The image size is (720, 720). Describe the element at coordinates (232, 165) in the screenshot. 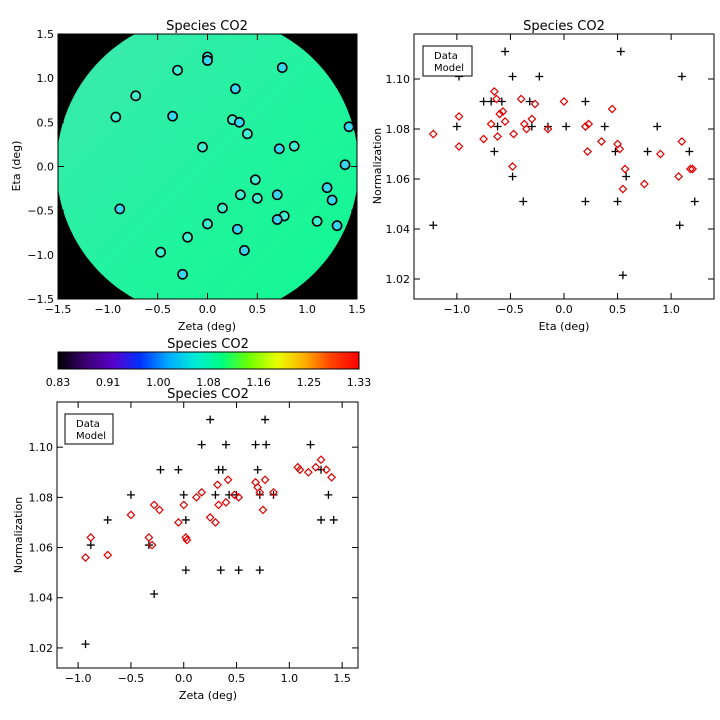

I see `map-markers` at that location.